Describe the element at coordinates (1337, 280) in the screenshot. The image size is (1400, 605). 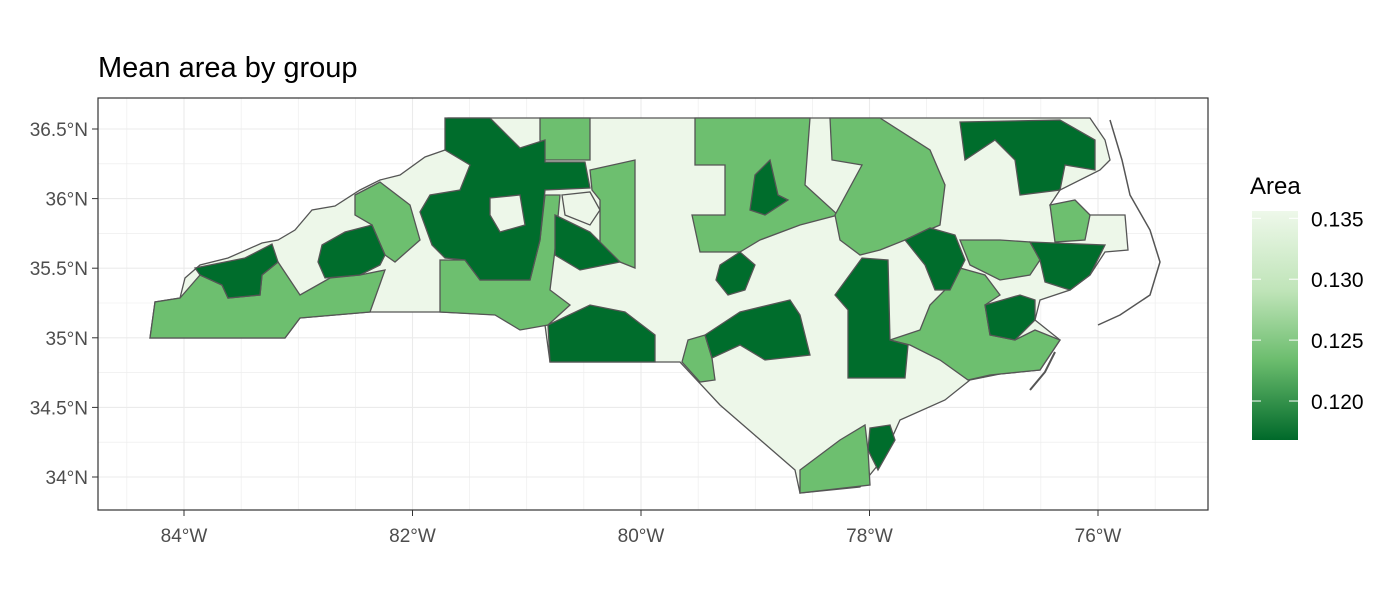
I see `legend-tick-label: 0.130` at that location.